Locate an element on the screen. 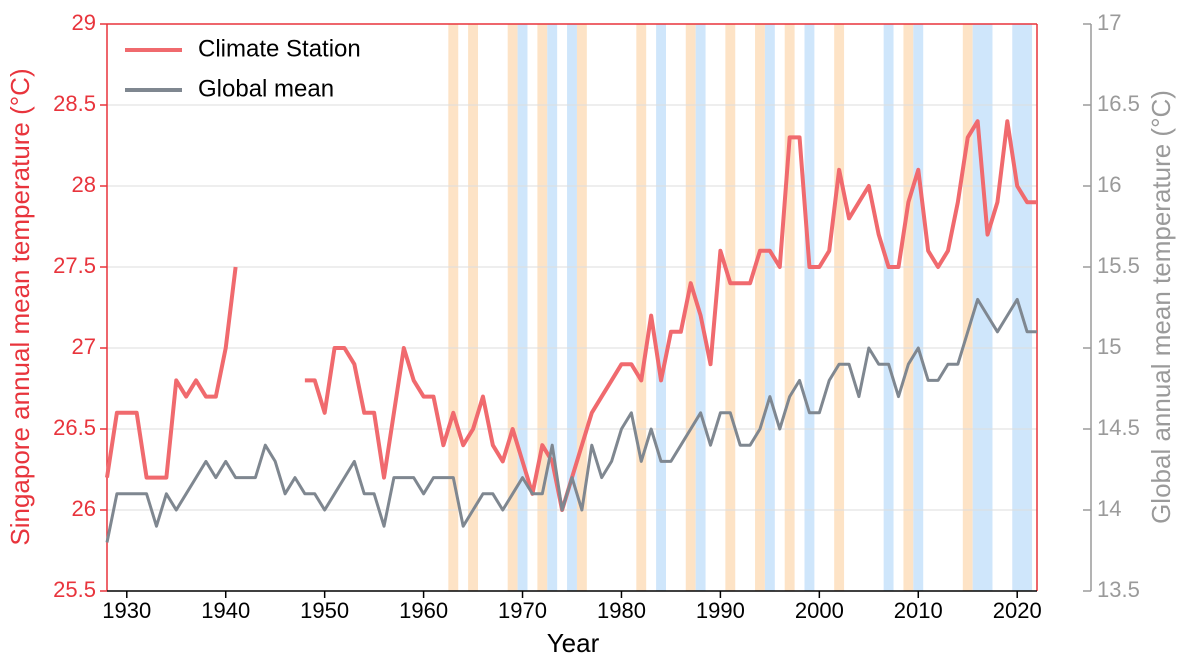 The image size is (1185, 659). y-tick-label: 29 is located at coordinates (84, 22).